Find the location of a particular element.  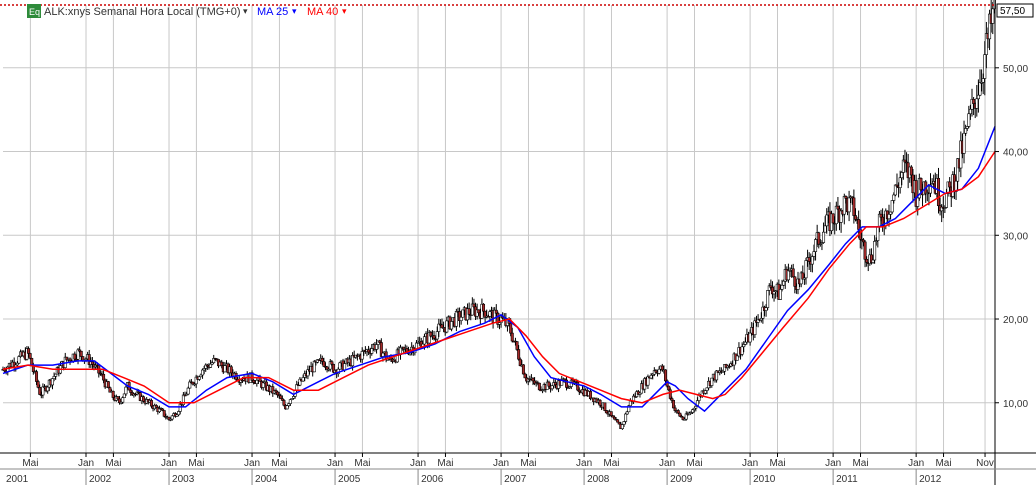

symbol-selector: Eq ALK:xnys Semanal Hora Local (TMG+0) ▾ is located at coordinates (137, 11).